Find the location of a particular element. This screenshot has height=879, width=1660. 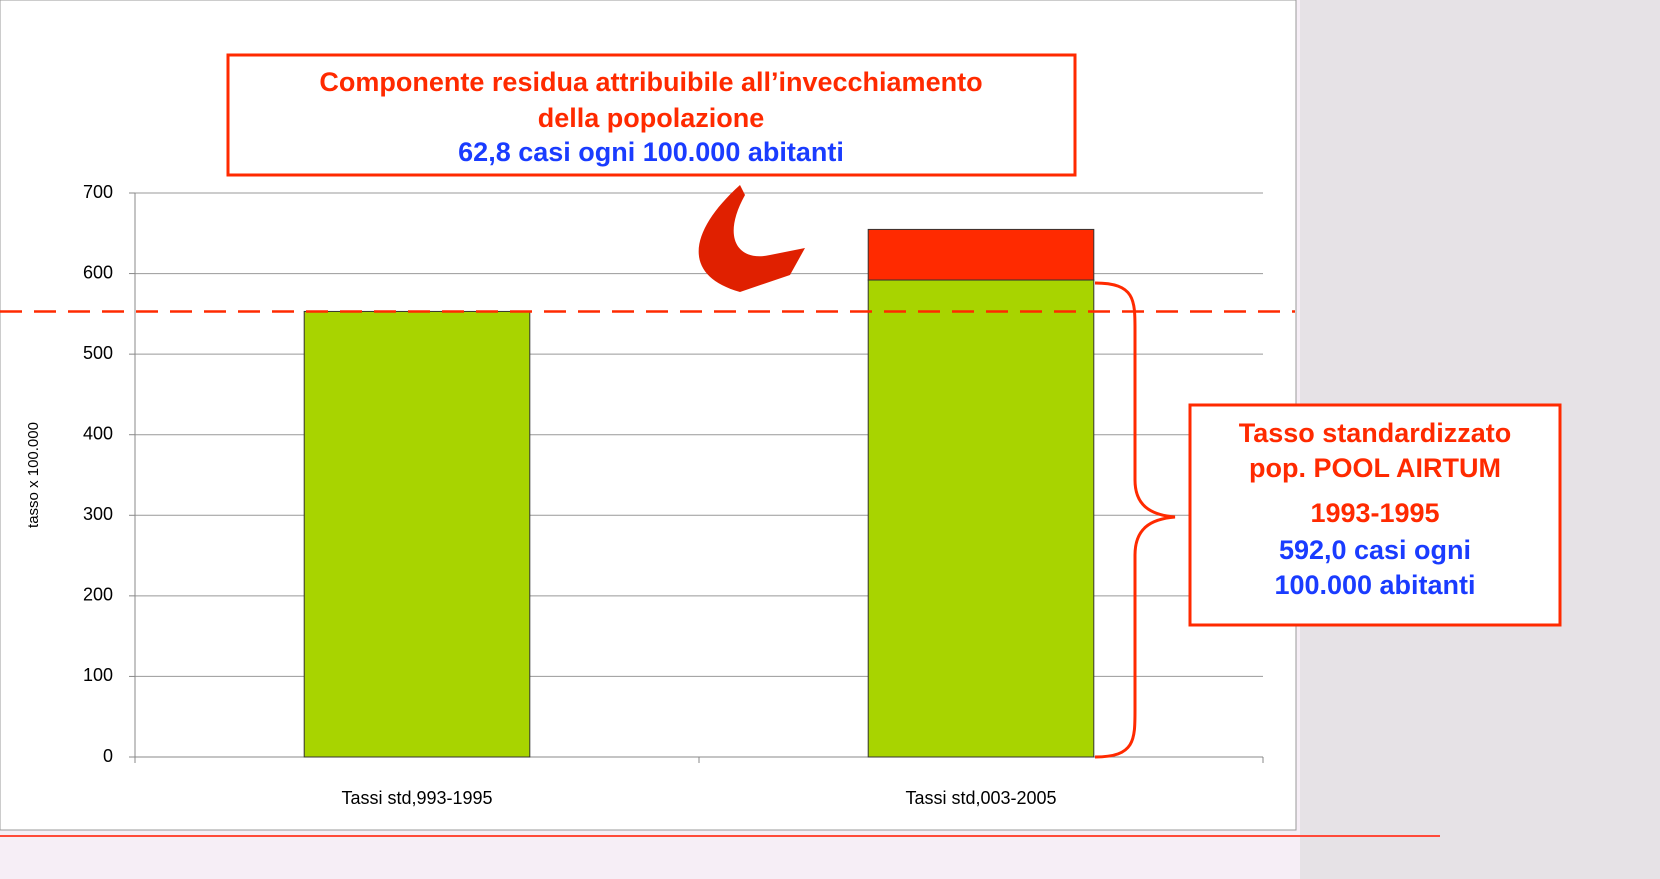

y-tick-label: 600 is located at coordinates (98, 272).